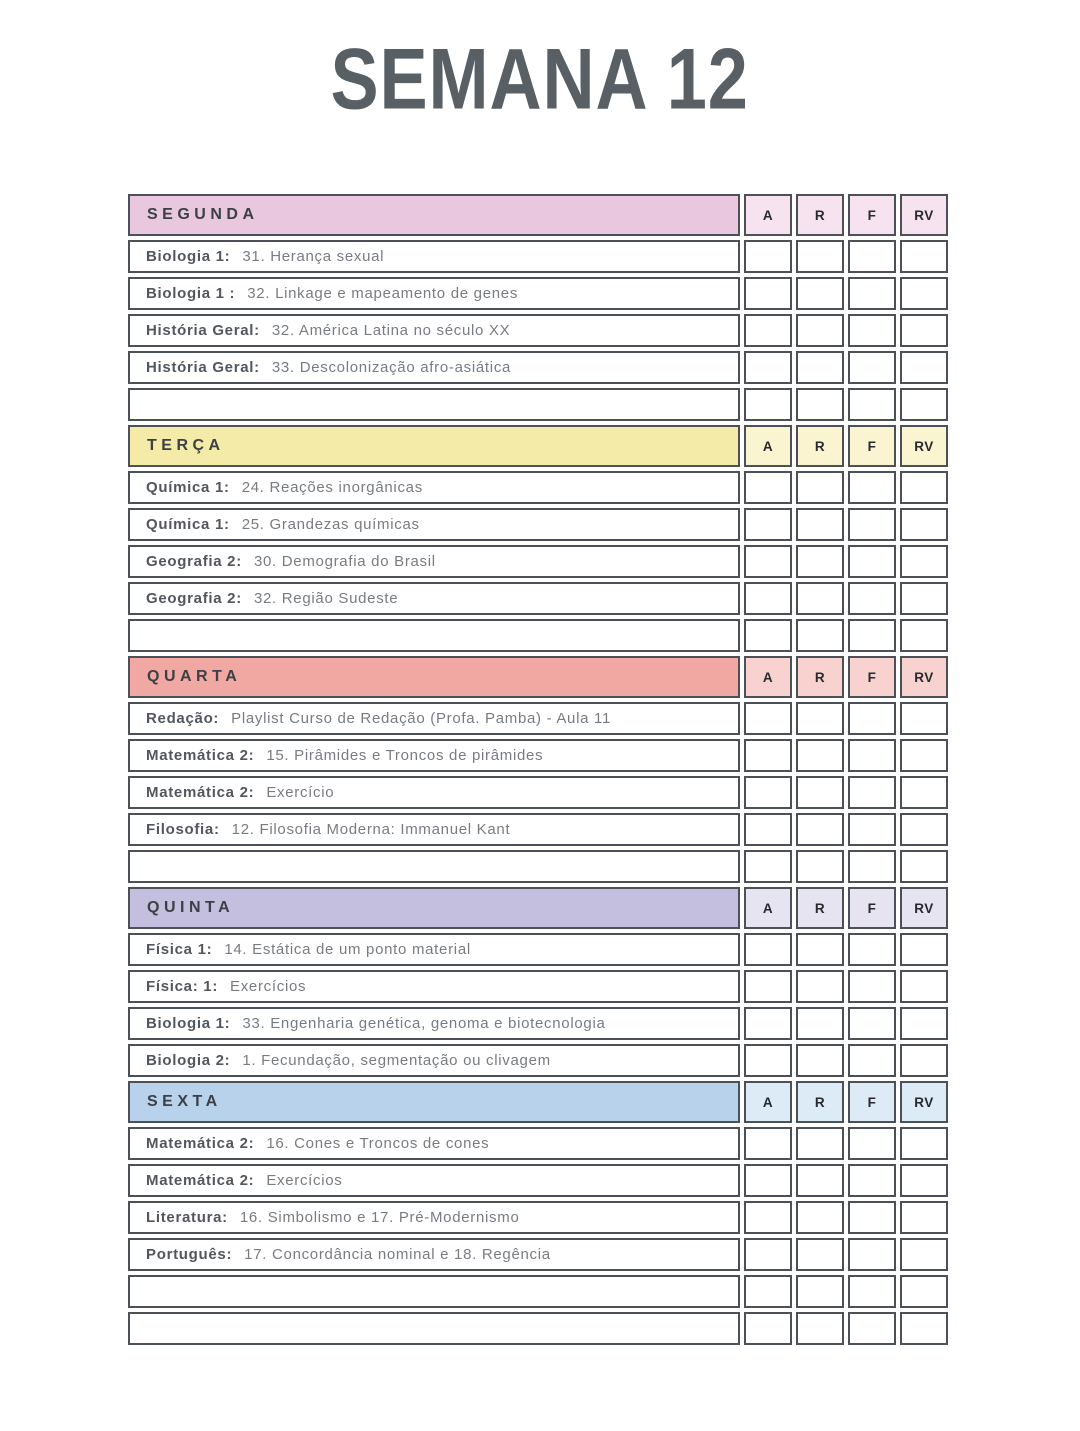 The height and width of the screenshot is (1431, 1080). Describe the element at coordinates (872, 561) in the screenshot. I see `checkbox-f-terca-row3` at that location.